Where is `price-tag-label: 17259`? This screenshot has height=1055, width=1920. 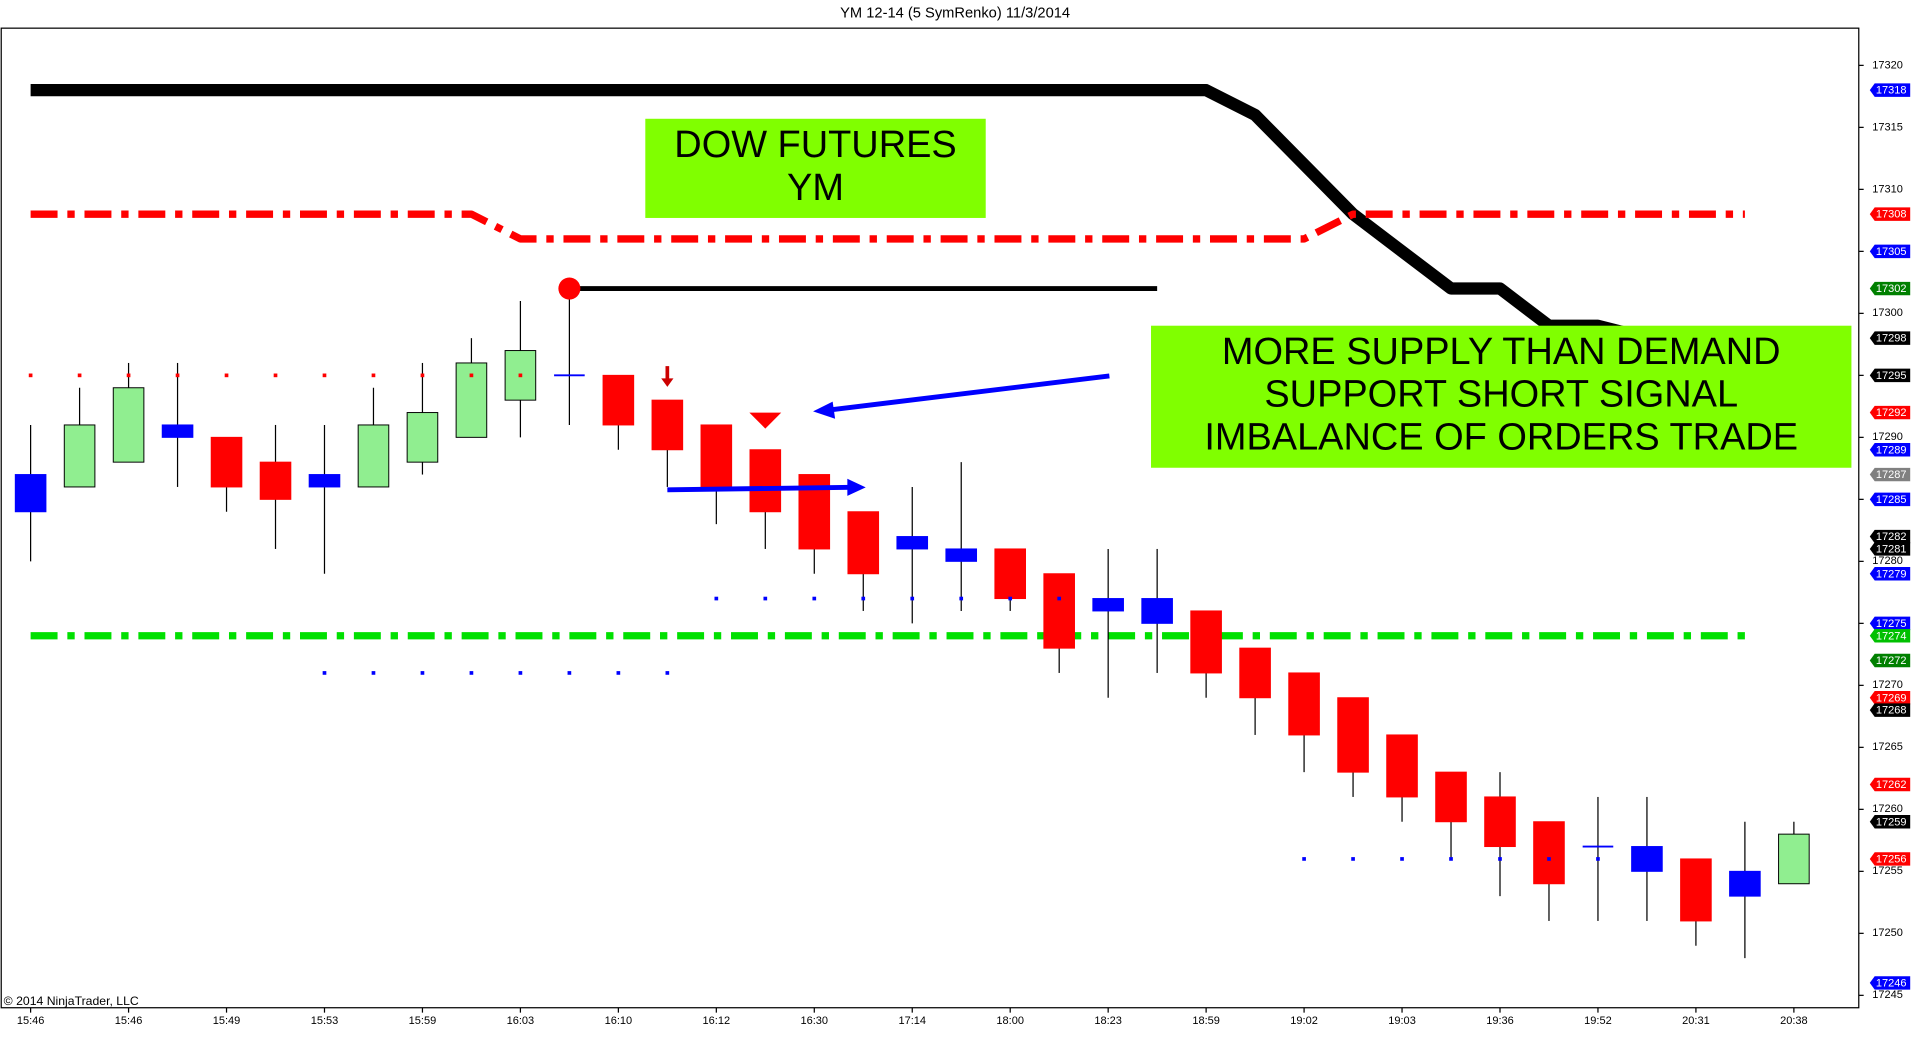 price-tag-label: 17259 is located at coordinates (1891, 822).